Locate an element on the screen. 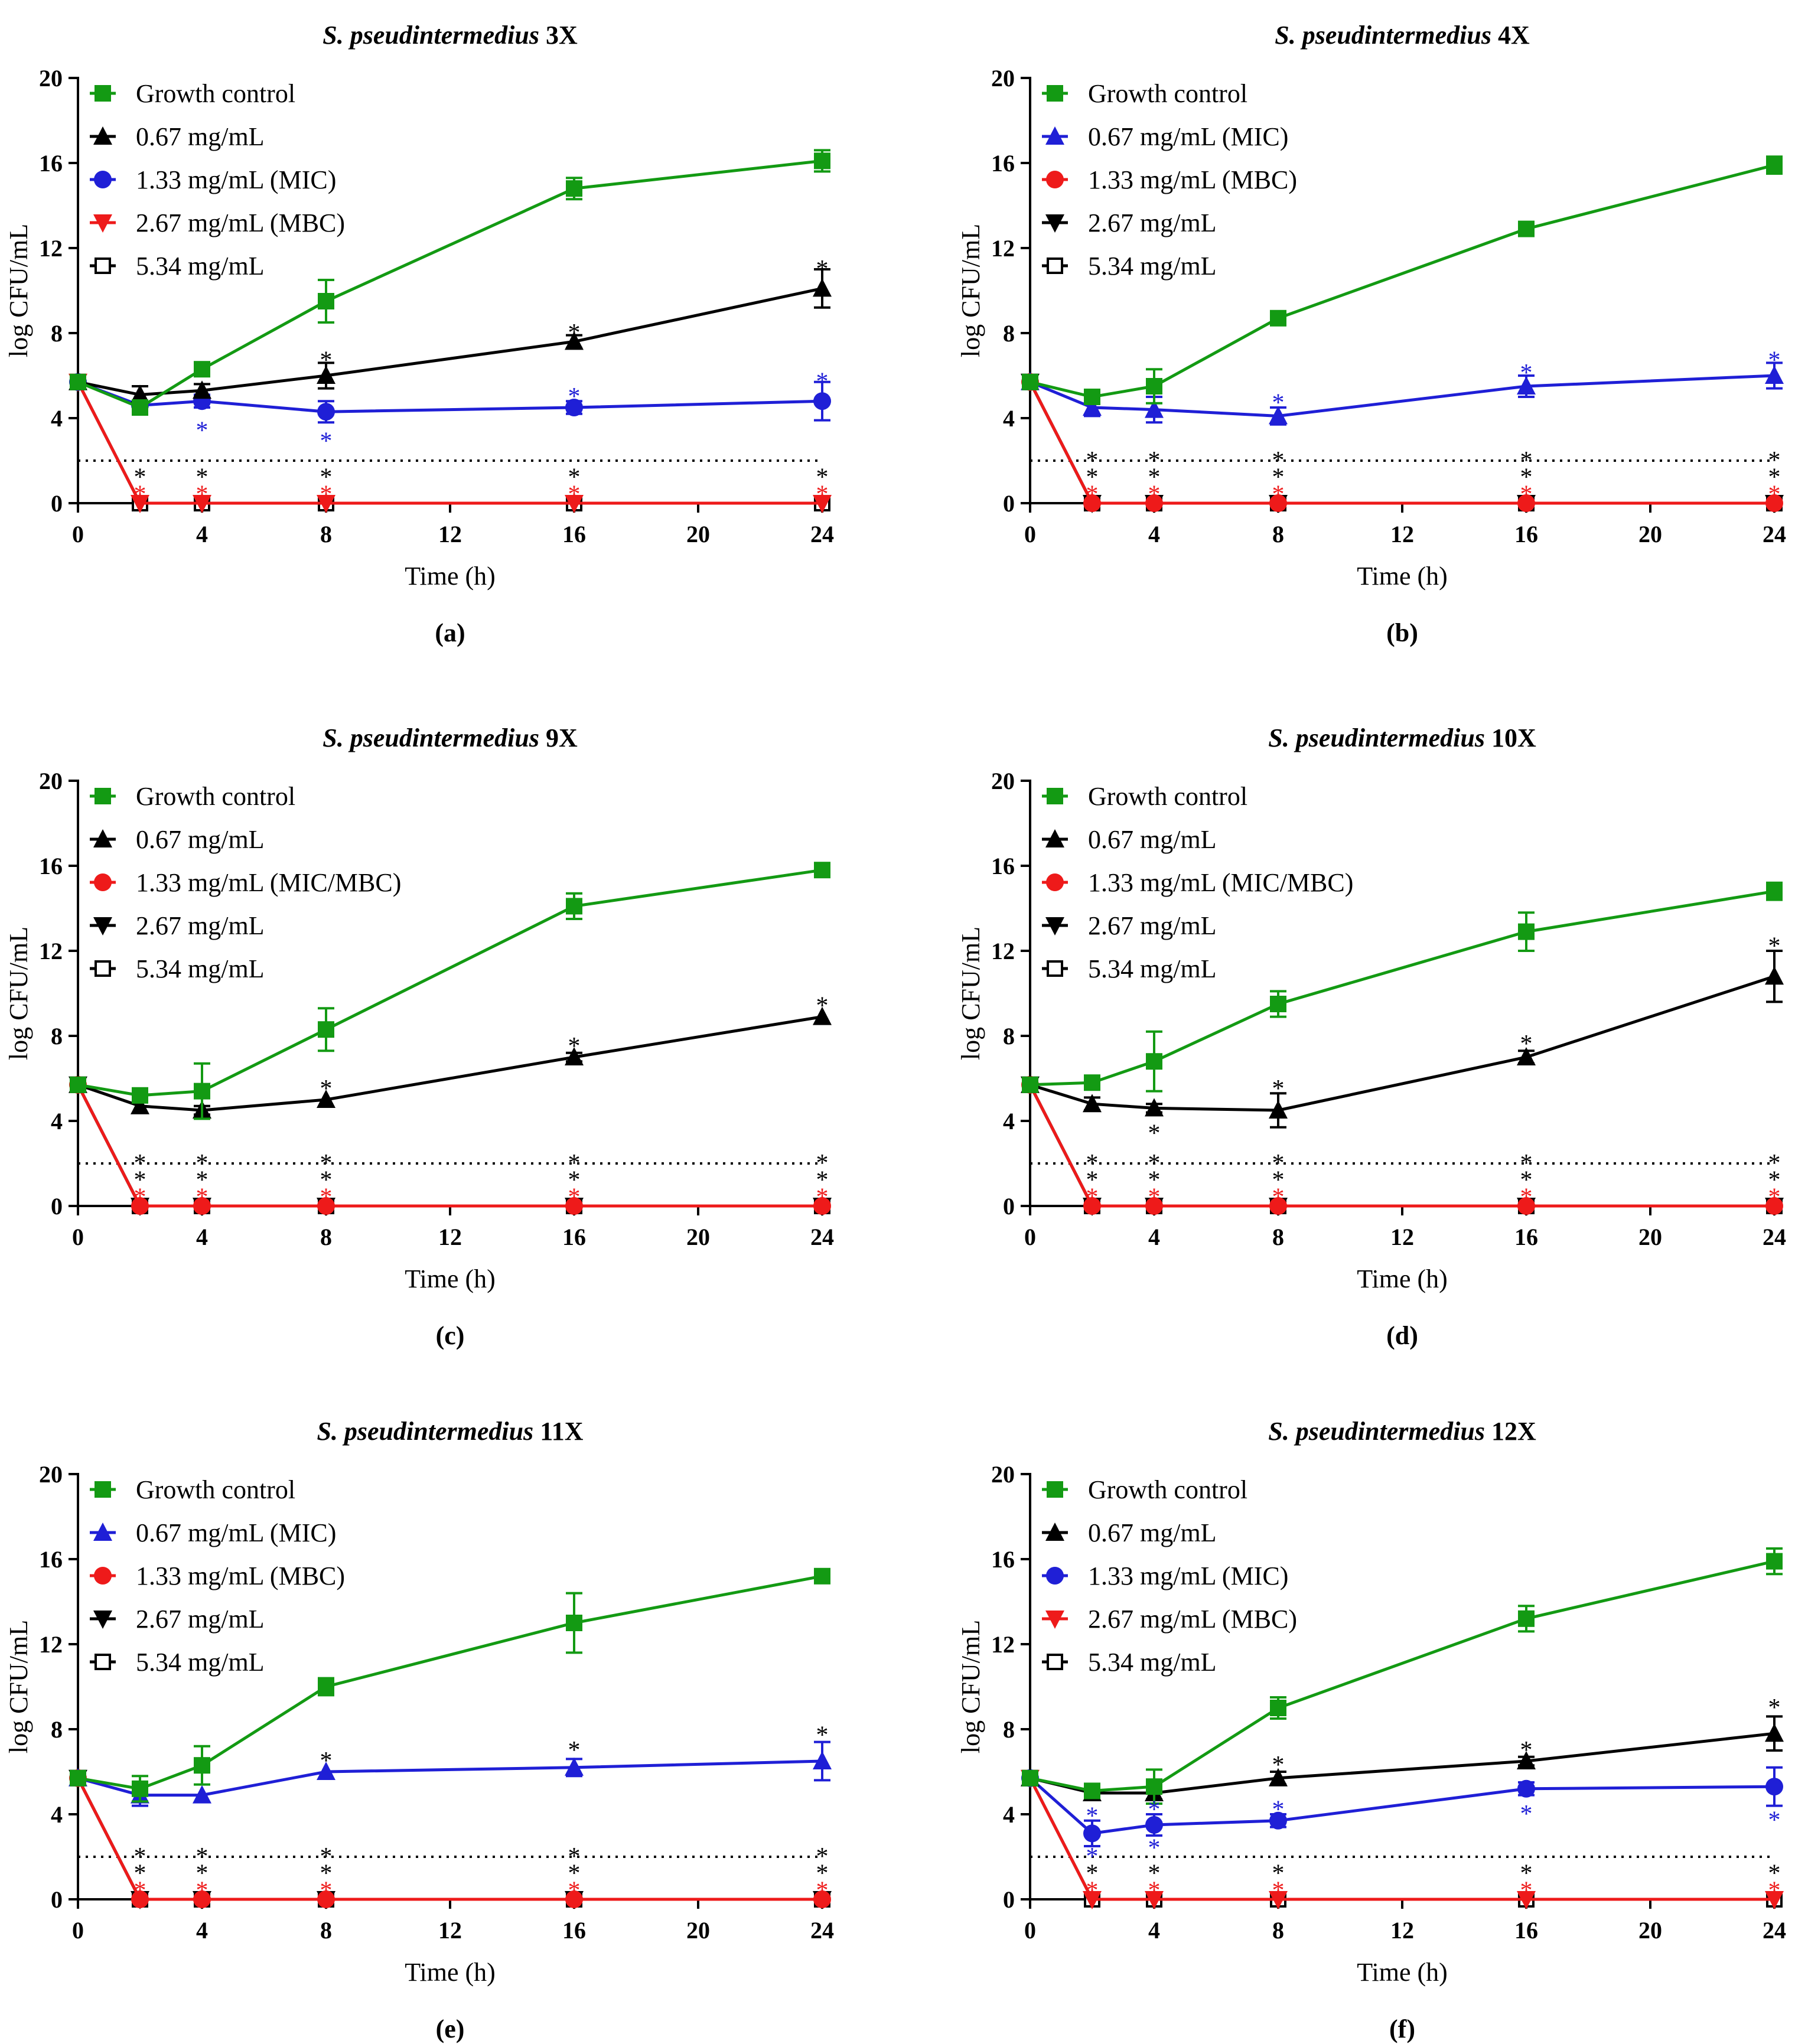 This screenshot has height=2044, width=1795. chart-title: S. pseudintermedius 12X is located at coordinates (1402, 1432).